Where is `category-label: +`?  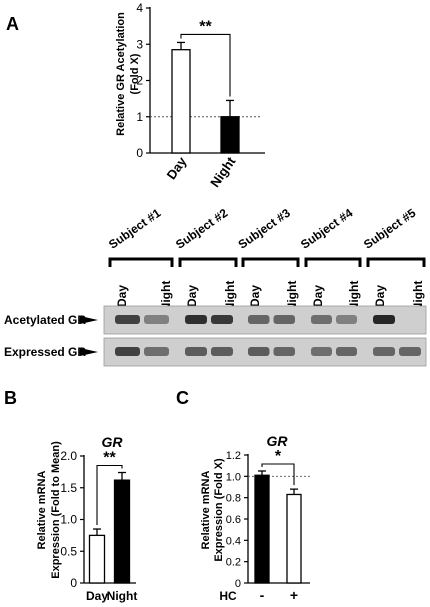 category-label: + is located at coordinates (294, 595).